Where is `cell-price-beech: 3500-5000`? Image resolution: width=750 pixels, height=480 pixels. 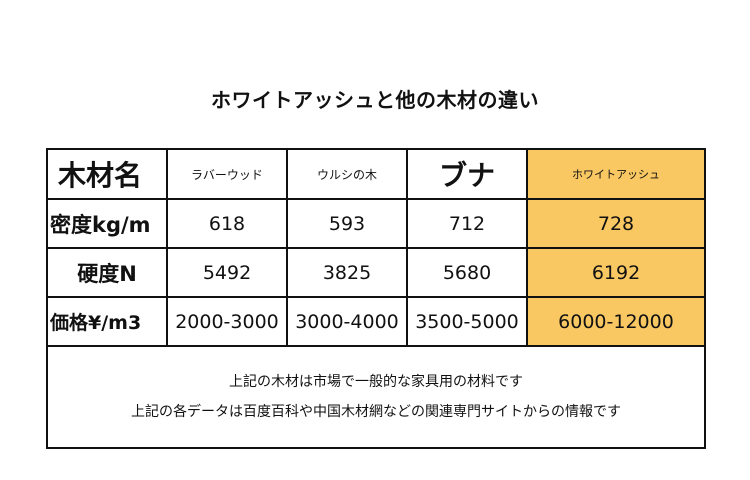 cell-price-beech: 3500-5000 is located at coordinates (467, 321).